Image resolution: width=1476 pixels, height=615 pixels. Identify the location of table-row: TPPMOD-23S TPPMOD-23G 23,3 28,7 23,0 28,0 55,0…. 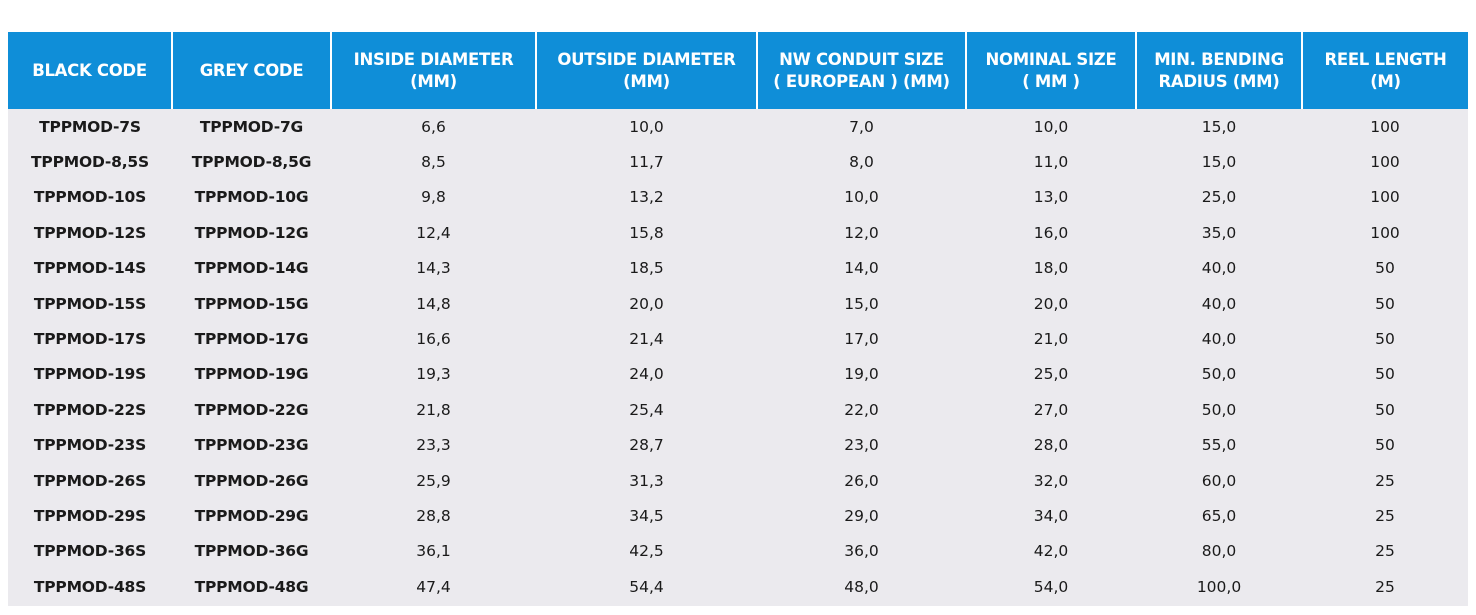
(738, 445).